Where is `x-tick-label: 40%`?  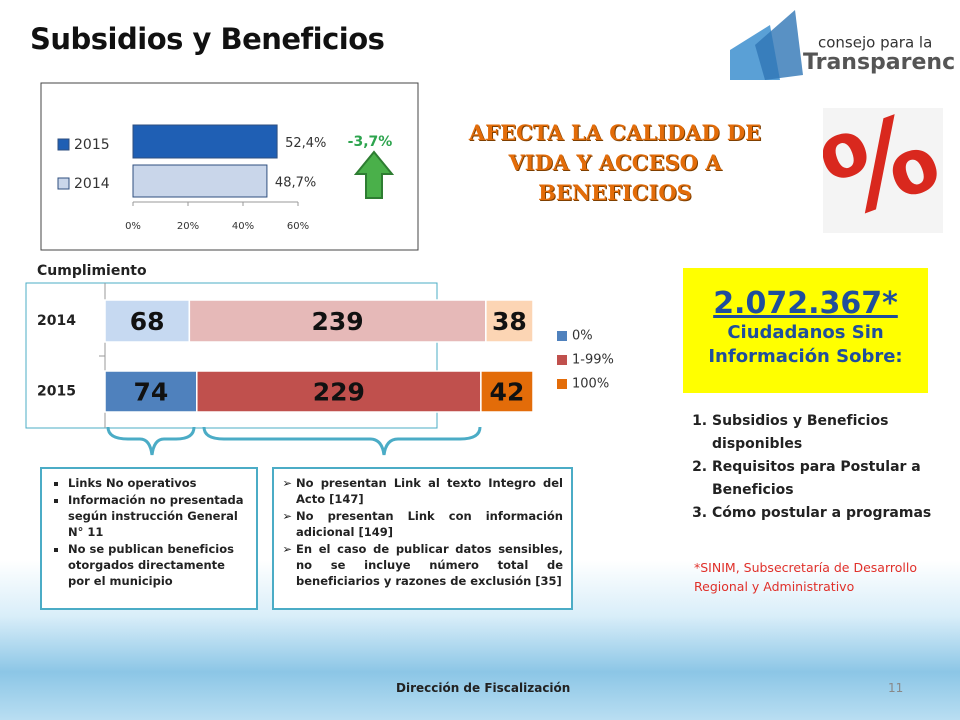 x-tick-label: 40% is located at coordinates (243, 226).